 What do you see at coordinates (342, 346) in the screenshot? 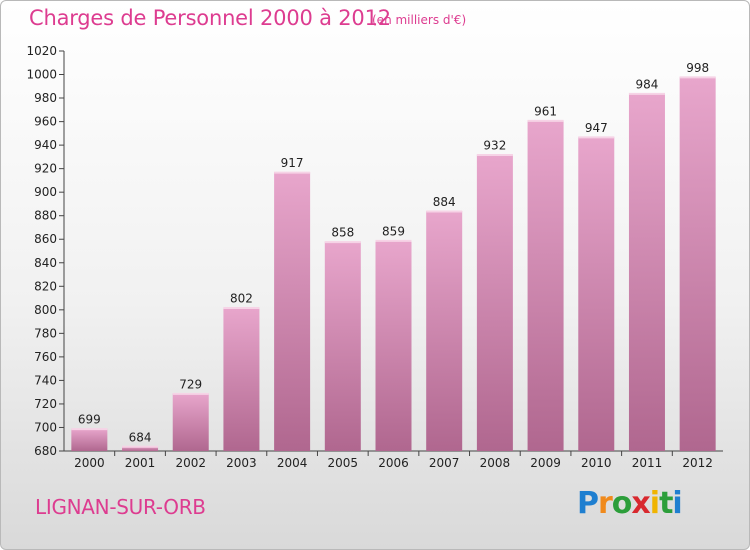
I see `bar-2005` at bounding box center [342, 346].